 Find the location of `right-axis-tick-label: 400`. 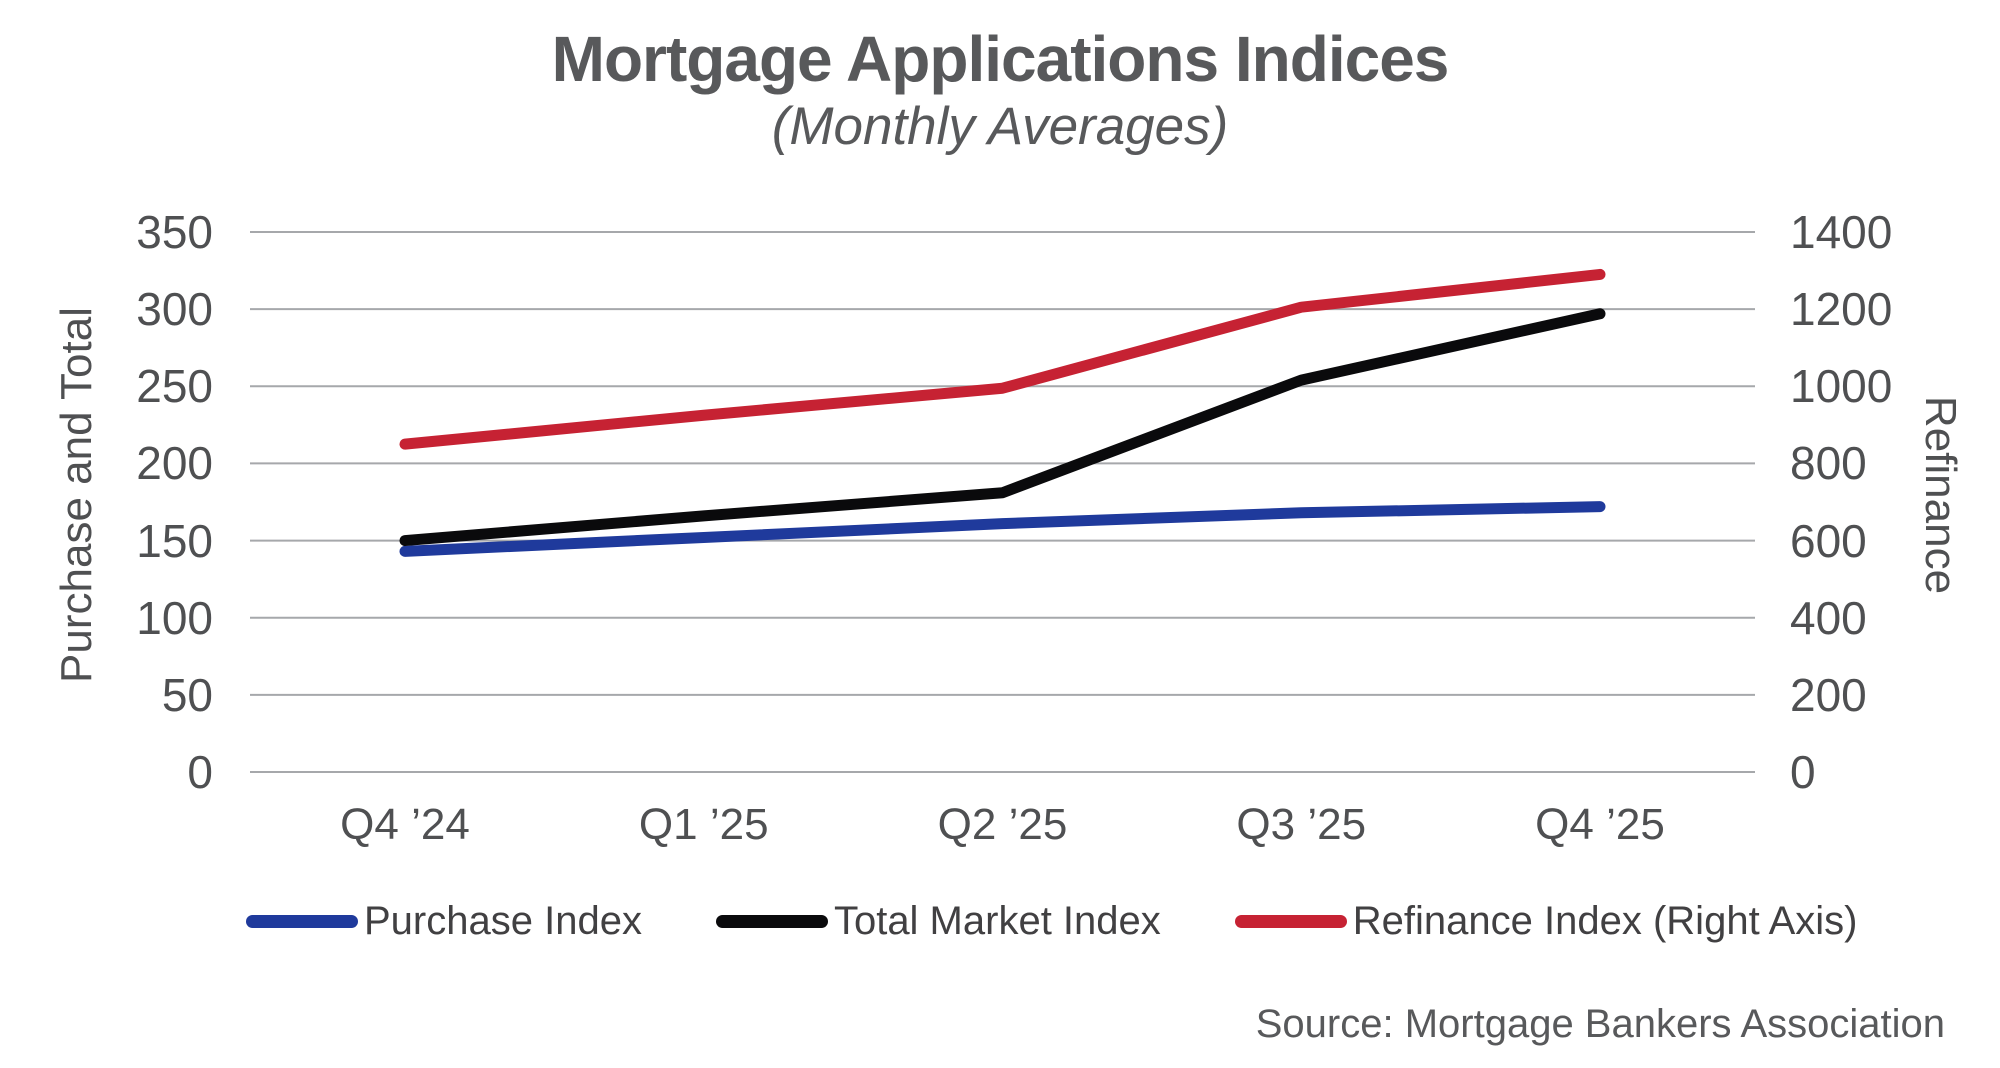

right-axis-tick-label: 400 is located at coordinates (1828, 617).